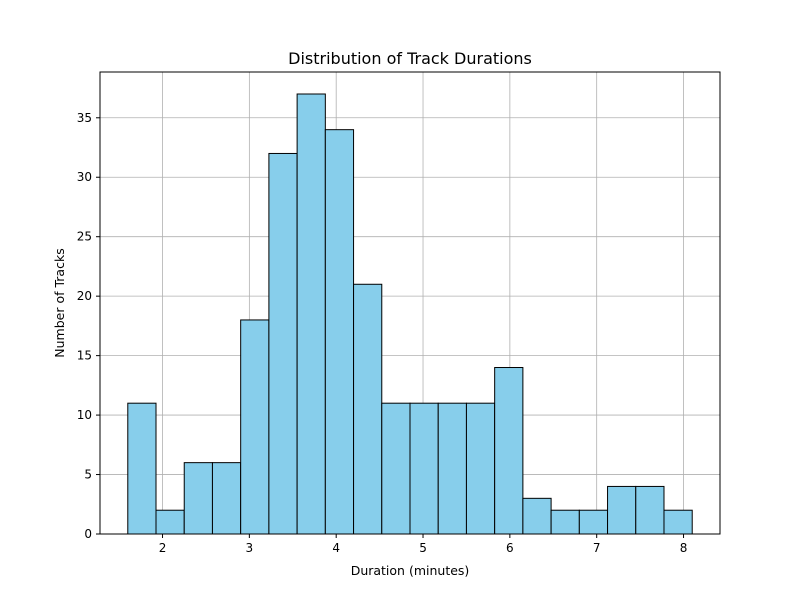 The image size is (800, 604). I want to click on x-tick-label: 7, so click(597, 548).